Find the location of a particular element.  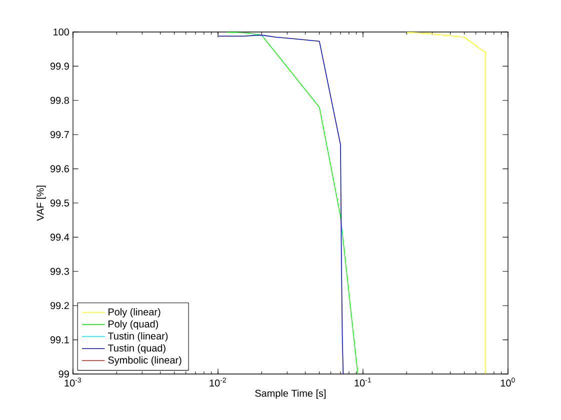

y-tick-label: 99.9 is located at coordinates (59, 66).